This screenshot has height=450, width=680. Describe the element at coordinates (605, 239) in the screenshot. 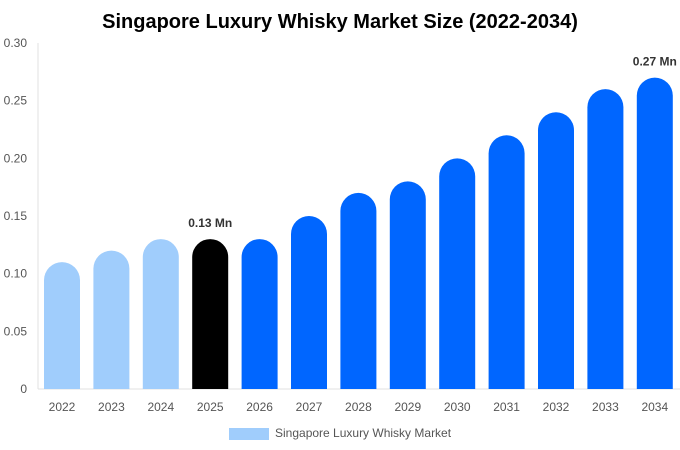

I see `bar-2033` at that location.